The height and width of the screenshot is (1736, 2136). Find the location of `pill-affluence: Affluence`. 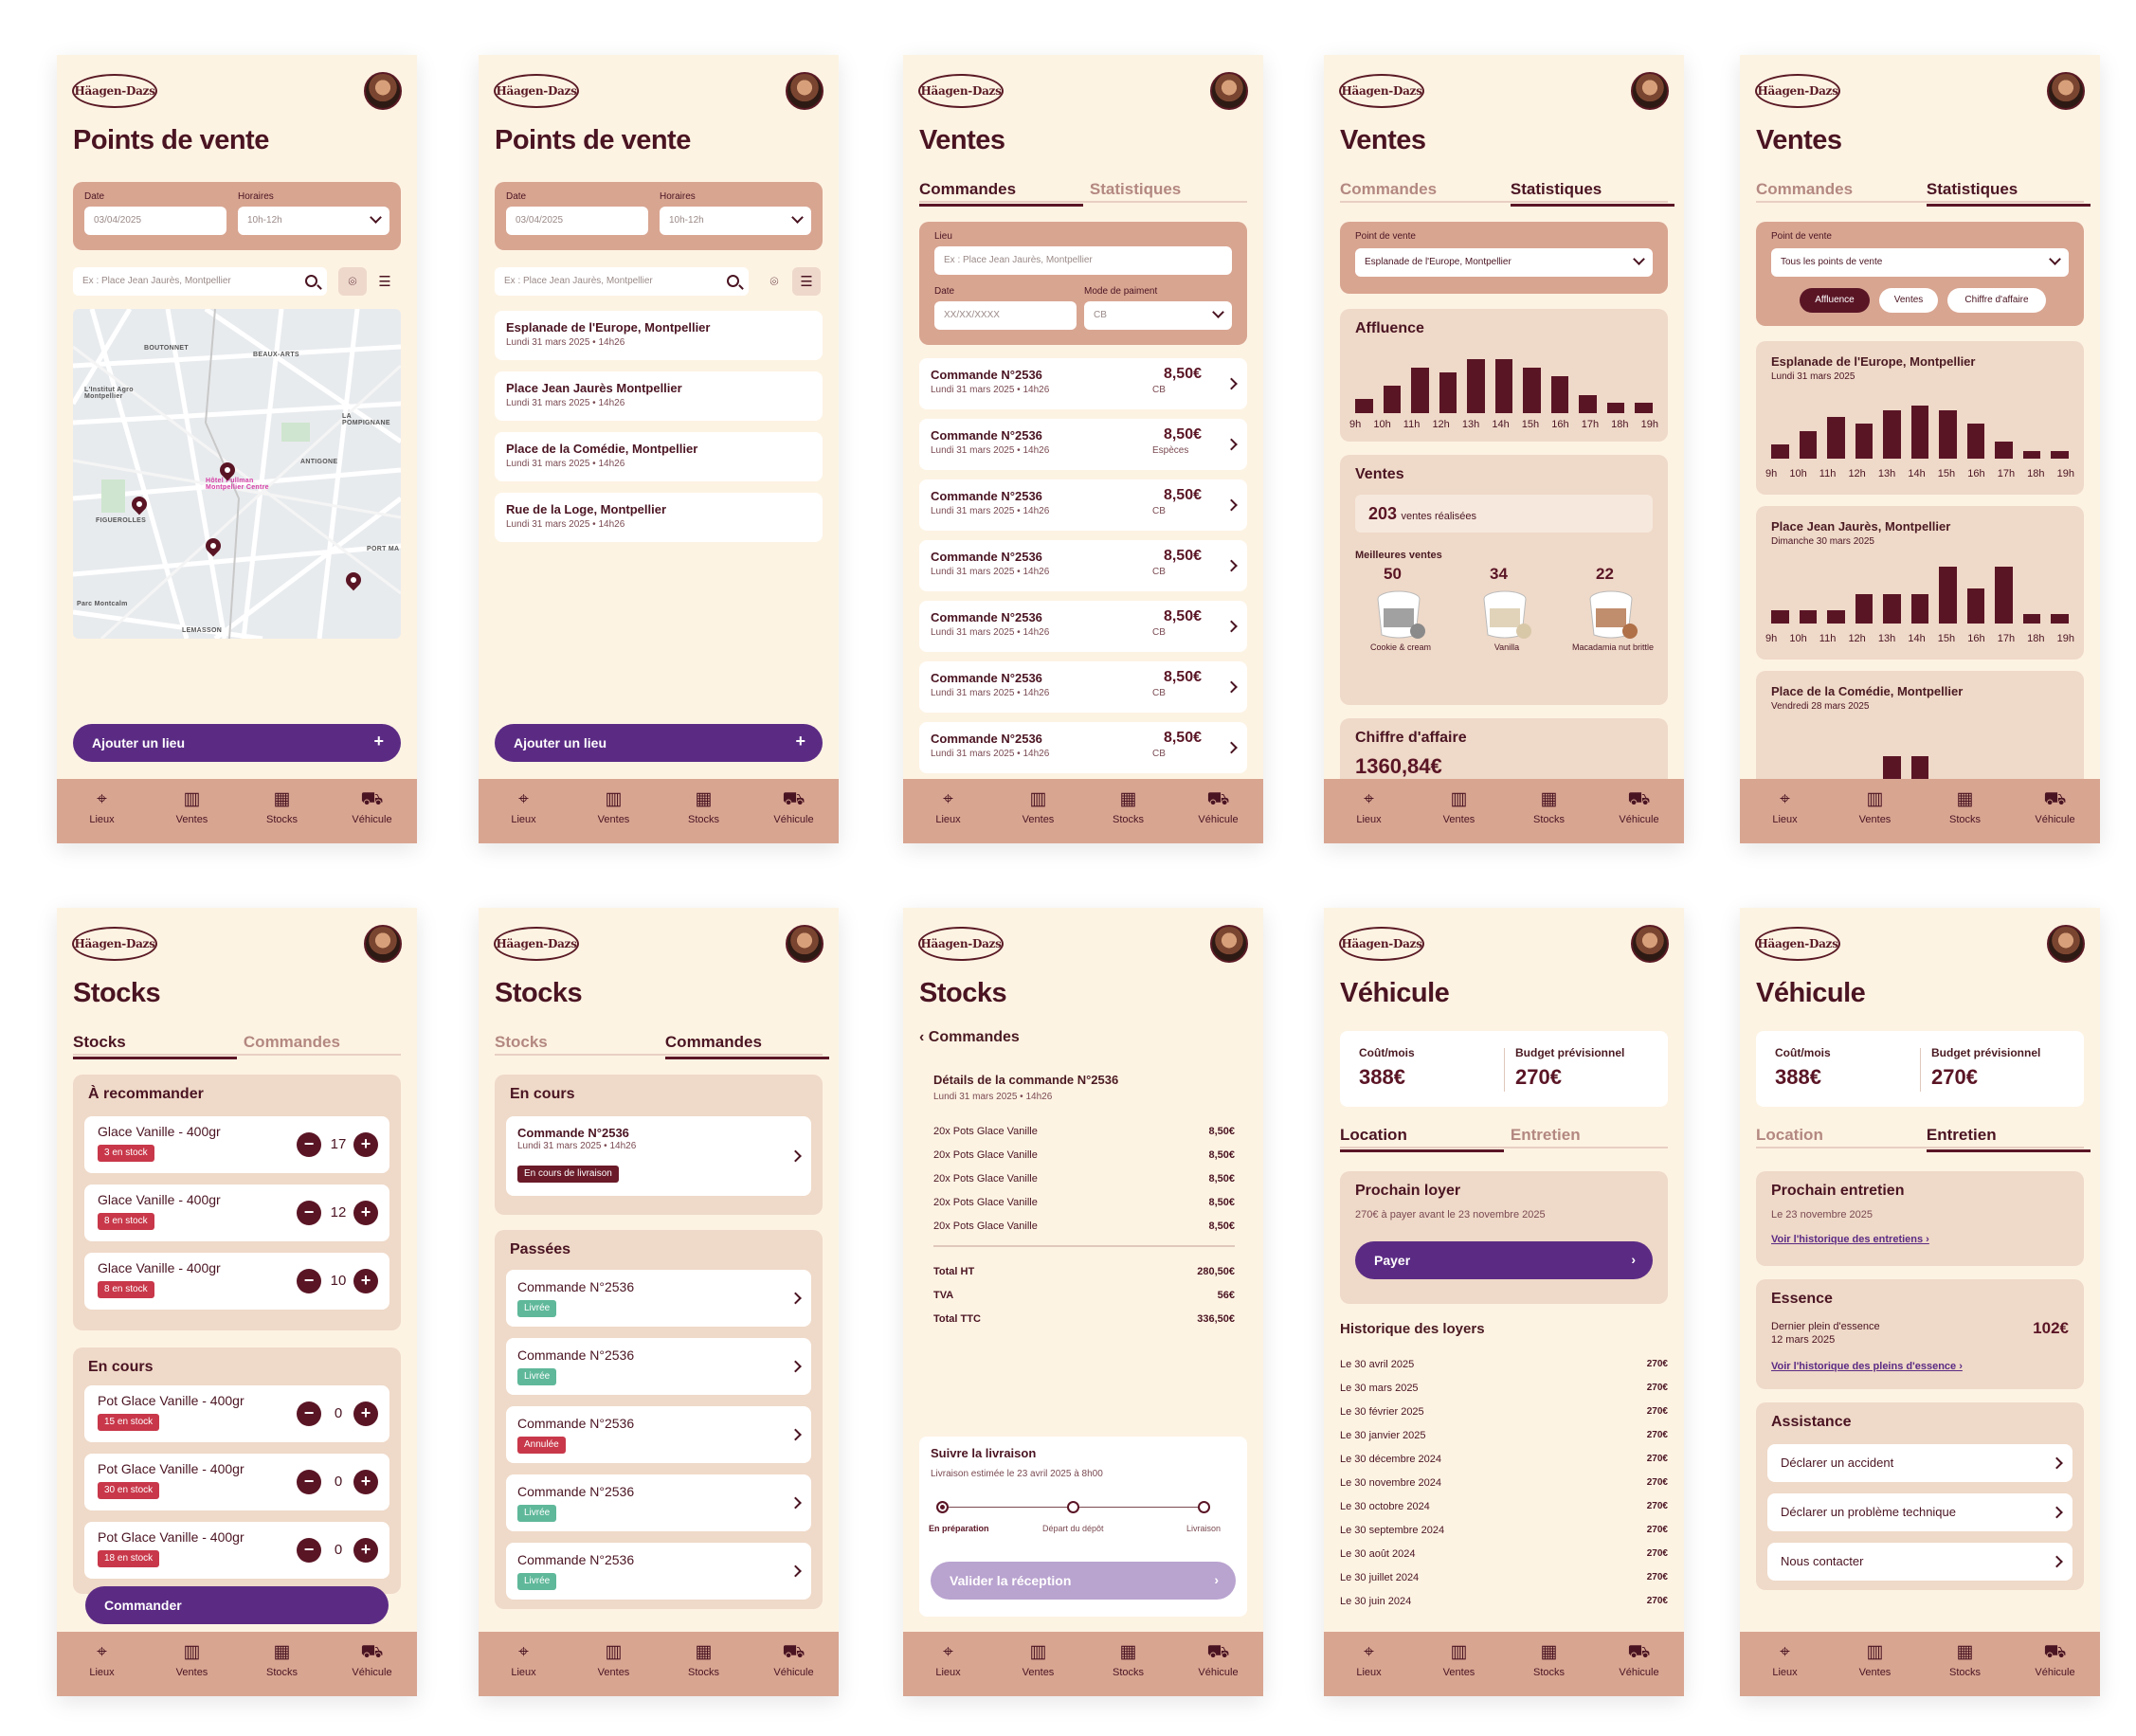

pill-affluence: Affluence is located at coordinates (1835, 300).